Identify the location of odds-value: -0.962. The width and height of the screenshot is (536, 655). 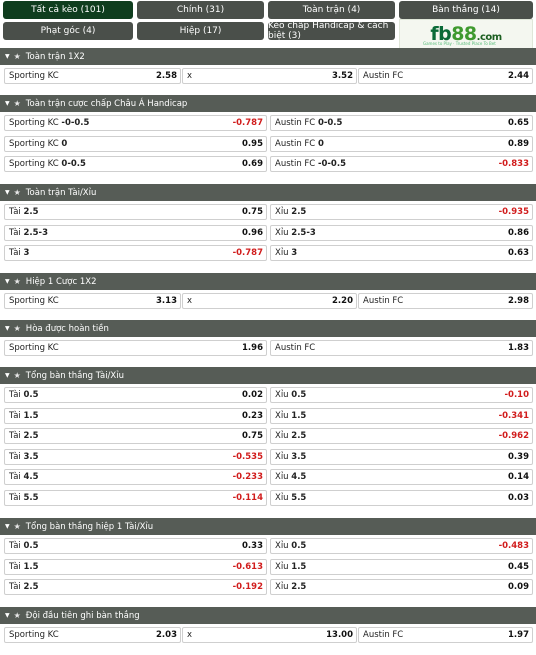
(513, 436).